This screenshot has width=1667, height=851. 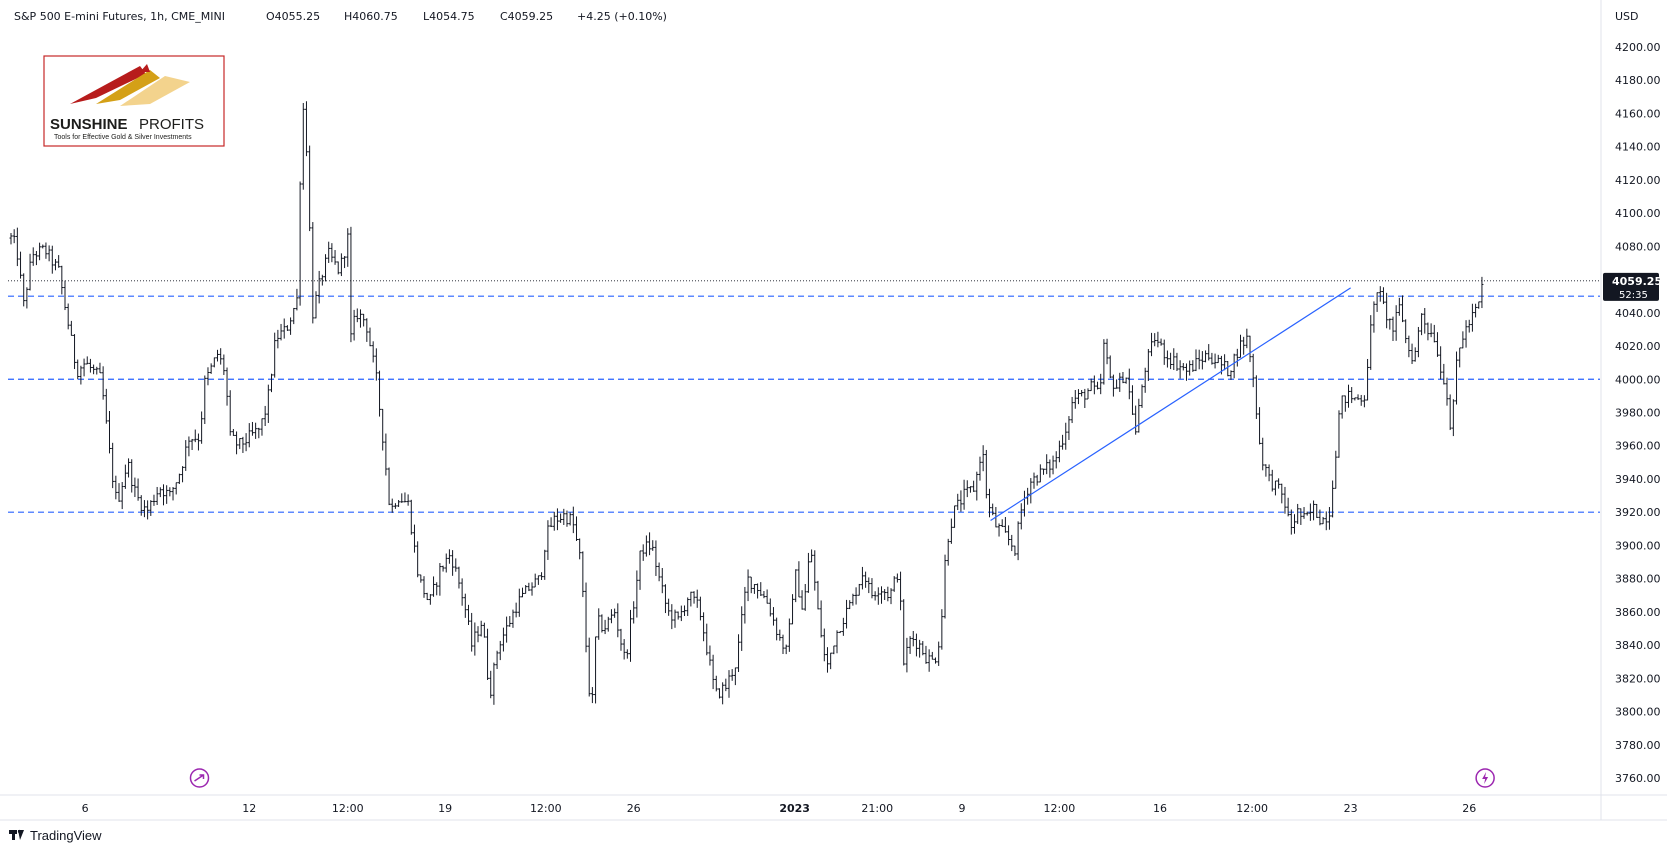 What do you see at coordinates (842, 778) in the screenshot?
I see `event-markers` at bounding box center [842, 778].